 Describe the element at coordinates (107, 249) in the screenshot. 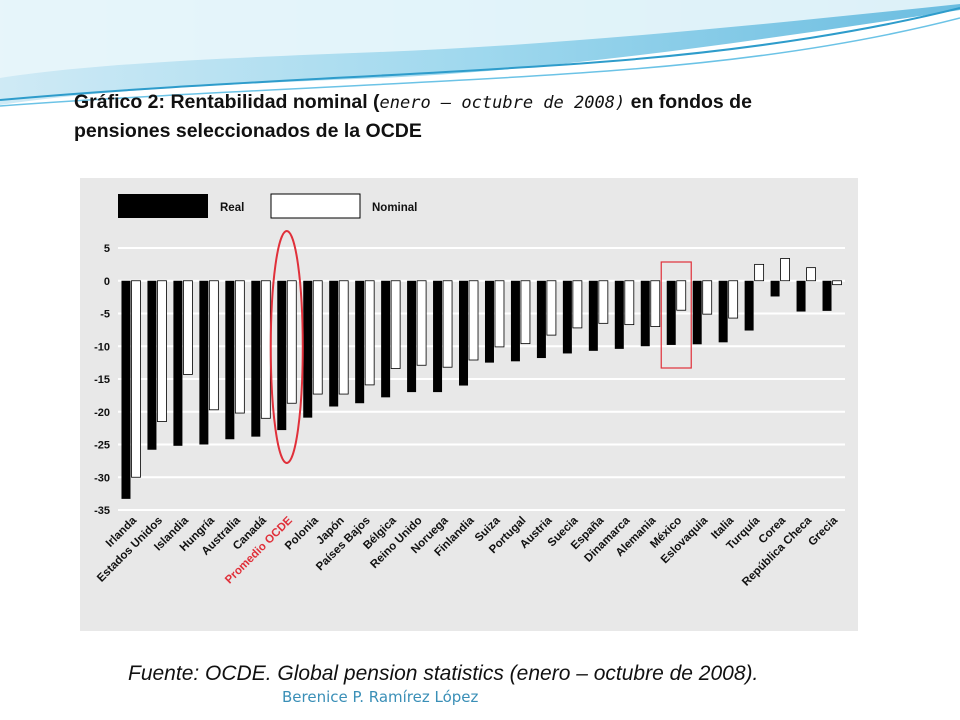

I see `y-tick-label: 5` at that location.